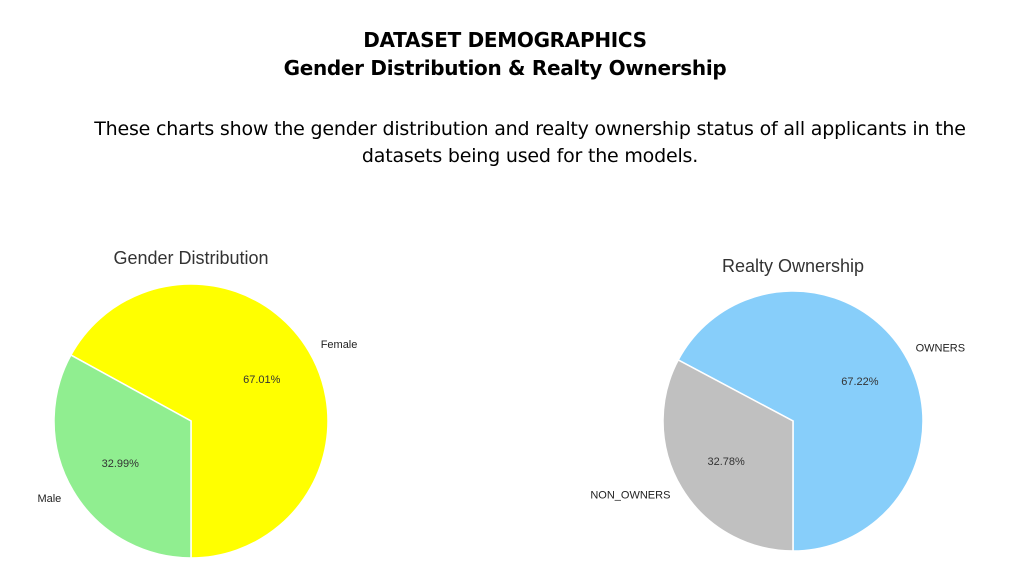 This screenshot has height=565, width=1026. Describe the element at coordinates (505, 68) in the screenshot. I see `page-subtitle: Gender Distribution & Realty Ownership` at that location.